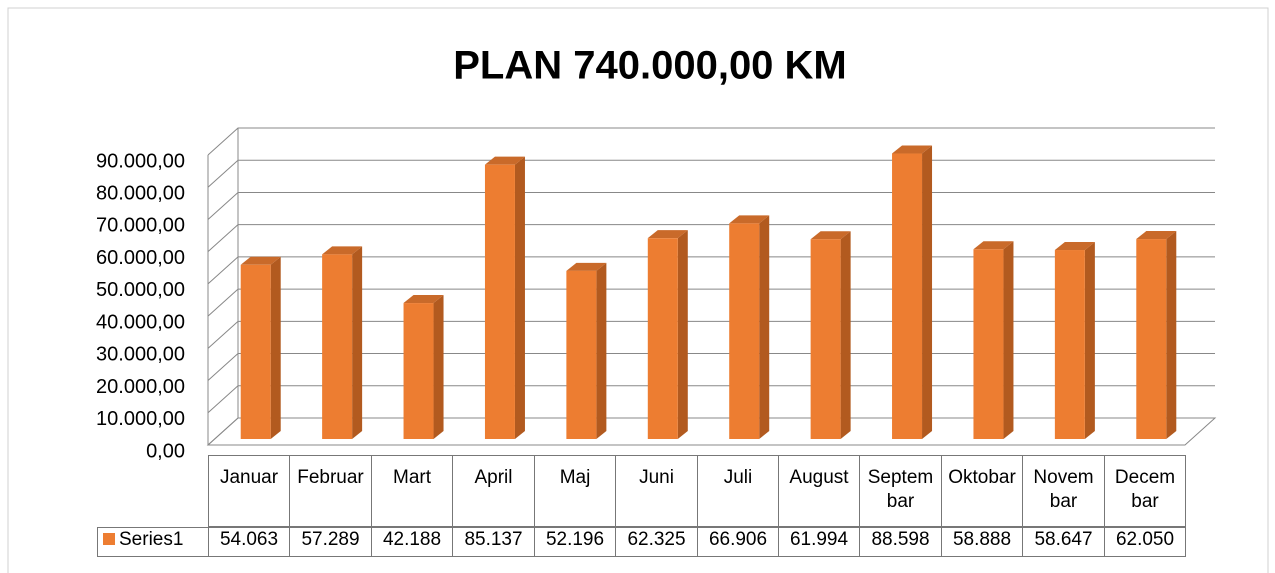 The image size is (1275, 573). I want to click on value-label: 85.137, so click(493, 542).